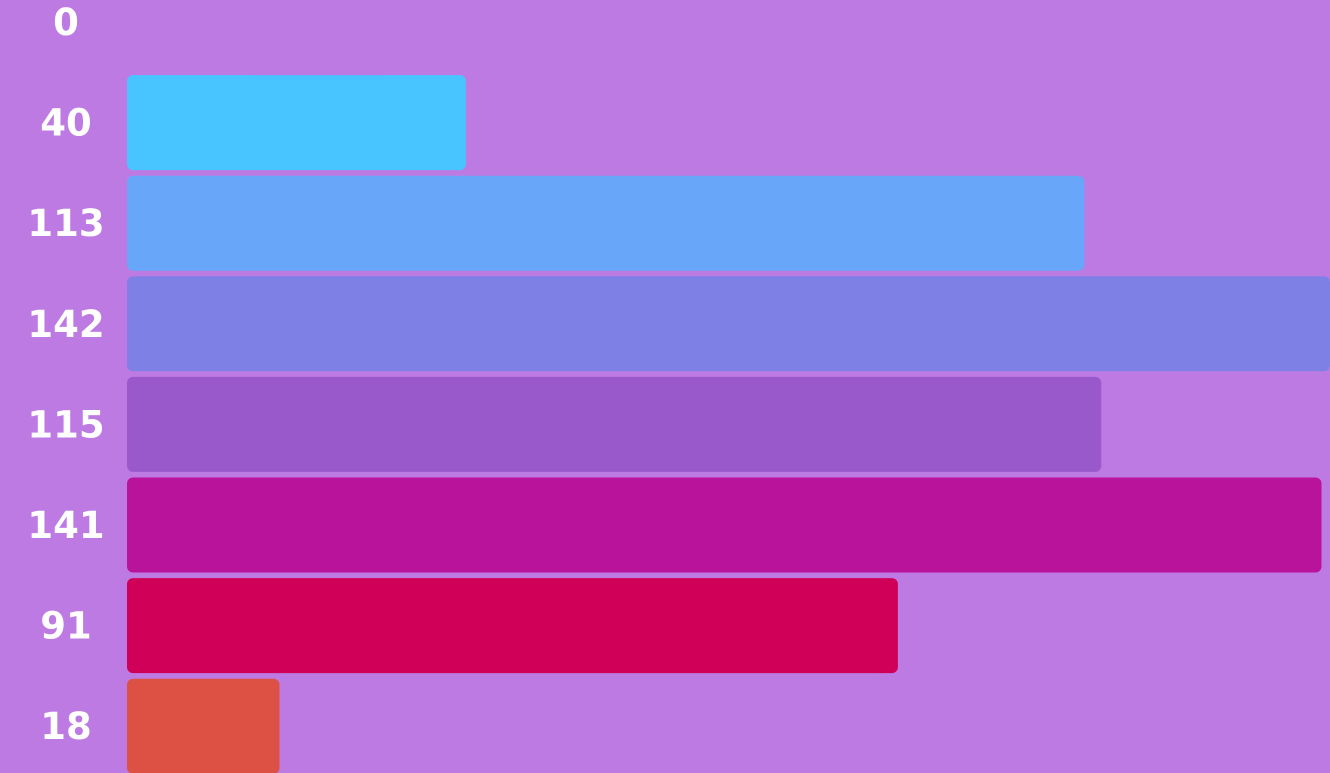 The image size is (1330, 773). Describe the element at coordinates (66, 123) in the screenshot. I see `value-label-1: 40` at that location.